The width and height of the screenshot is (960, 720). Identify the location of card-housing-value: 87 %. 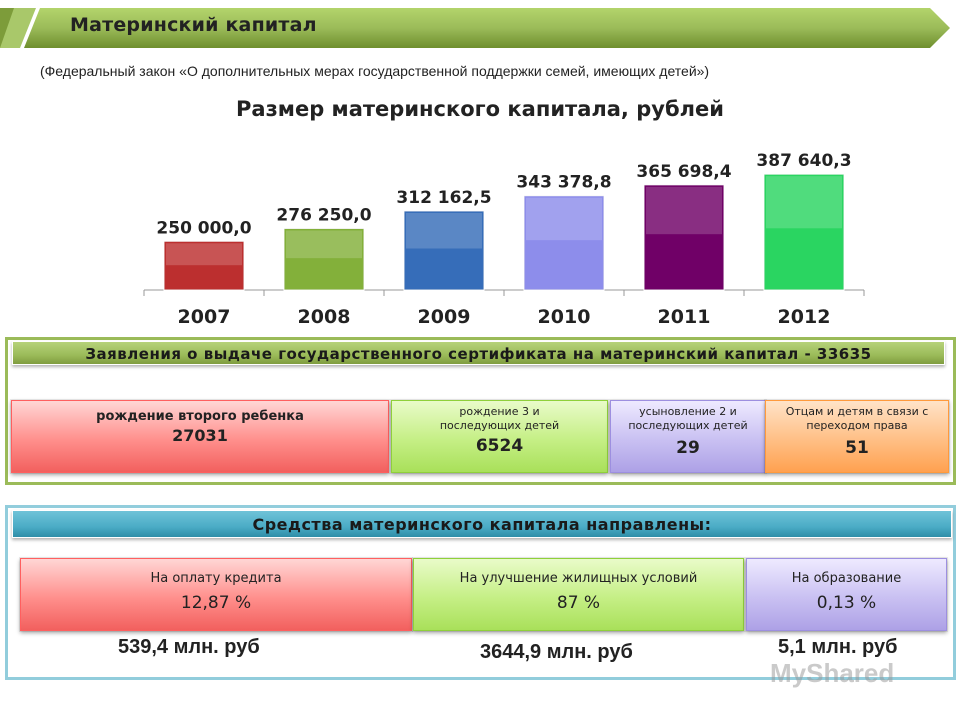
(578, 603).